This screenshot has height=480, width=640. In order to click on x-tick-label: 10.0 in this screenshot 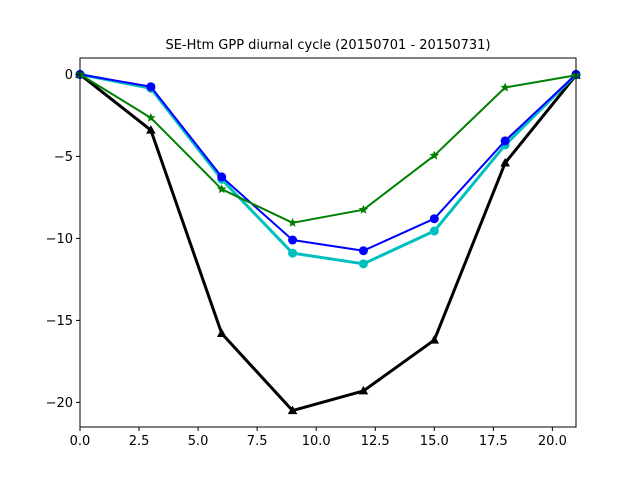, I will do `click(316, 441)`.